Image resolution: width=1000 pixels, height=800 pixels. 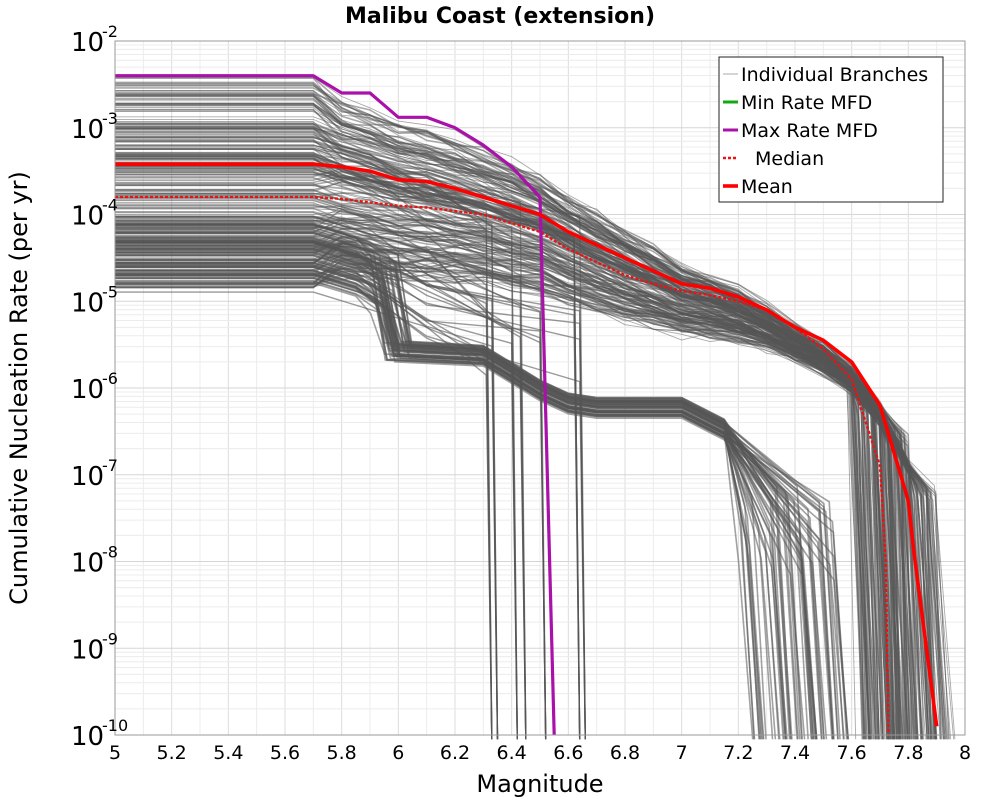 What do you see at coordinates (455, 753) in the screenshot?
I see `x-tick-label: 6.2` at bounding box center [455, 753].